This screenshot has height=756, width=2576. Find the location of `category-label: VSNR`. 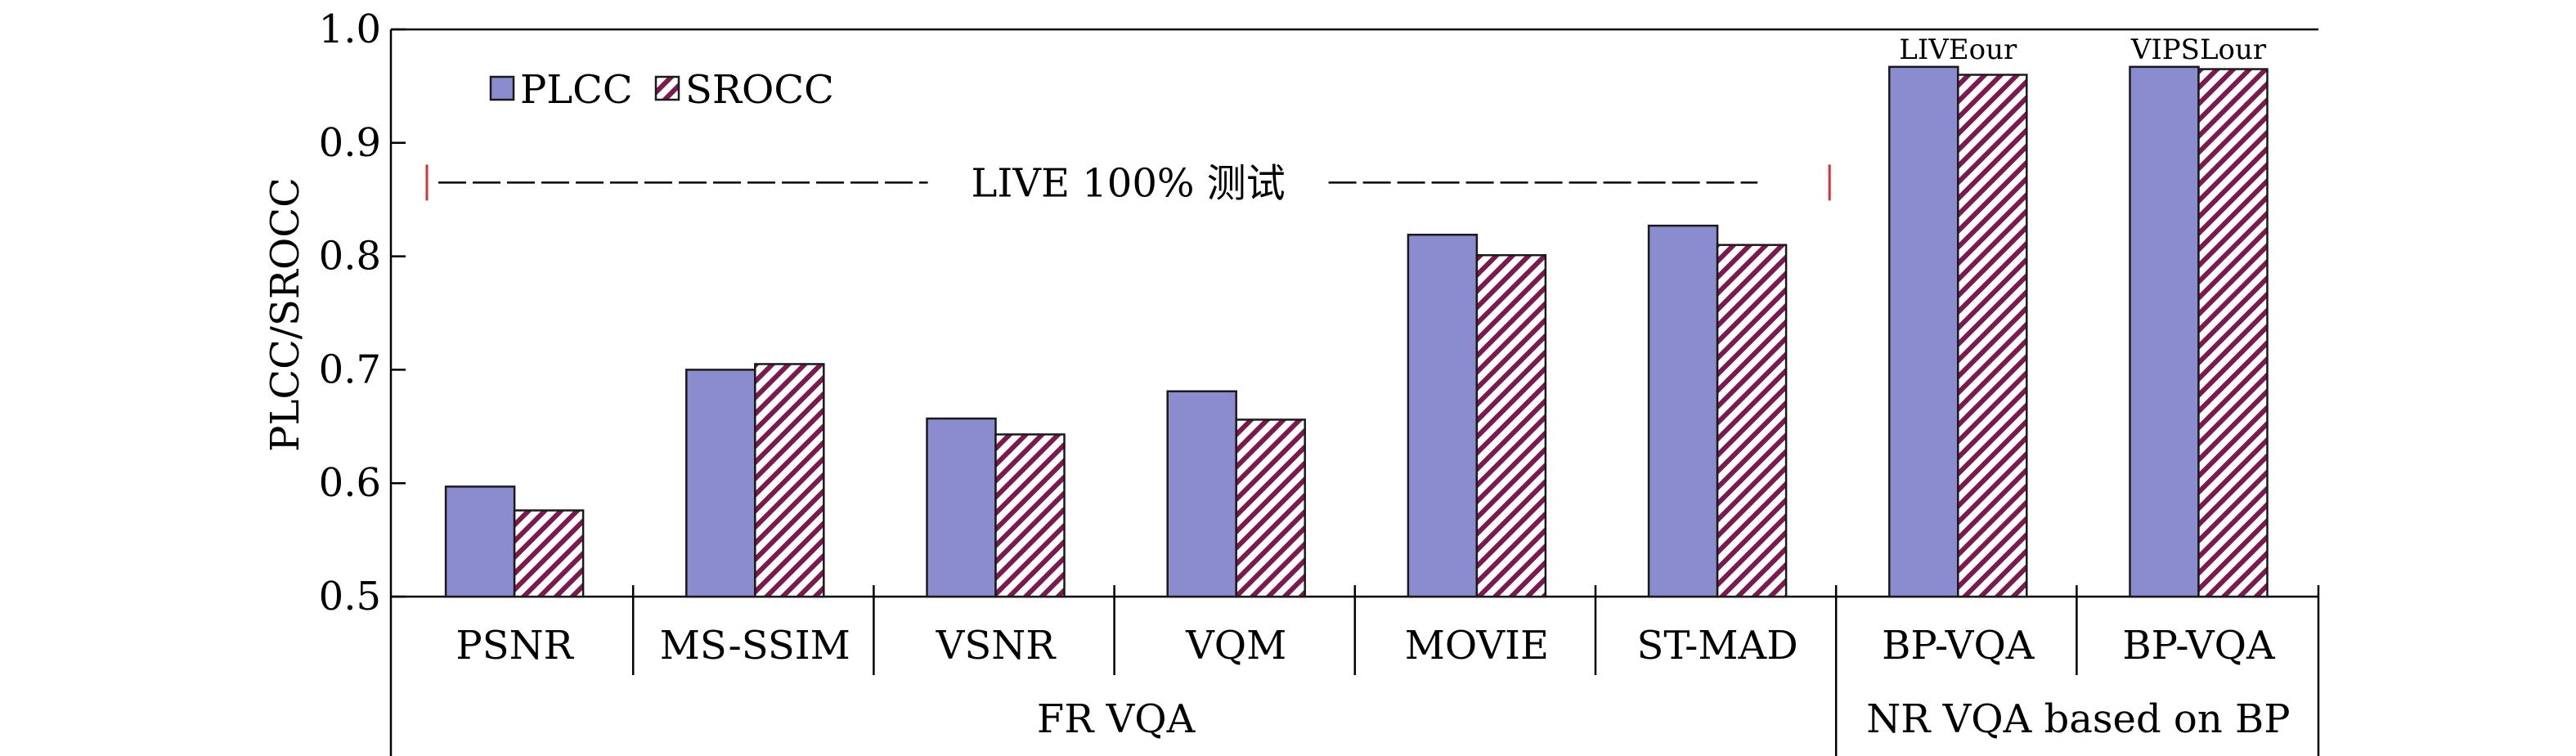

category-label: VSNR is located at coordinates (997, 646).